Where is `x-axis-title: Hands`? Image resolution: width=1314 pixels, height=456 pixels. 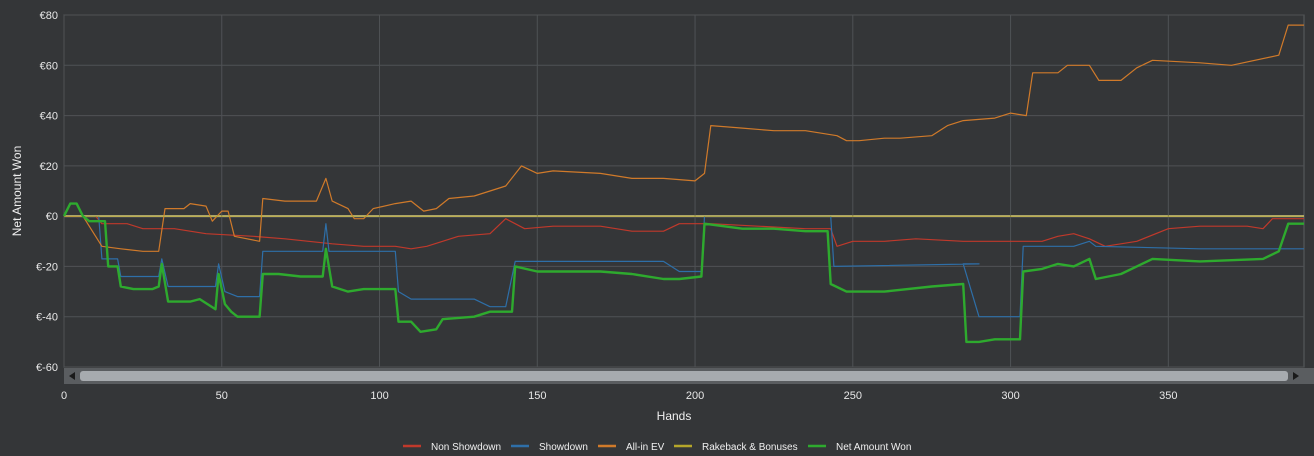 x-axis-title: Hands is located at coordinates (674, 416).